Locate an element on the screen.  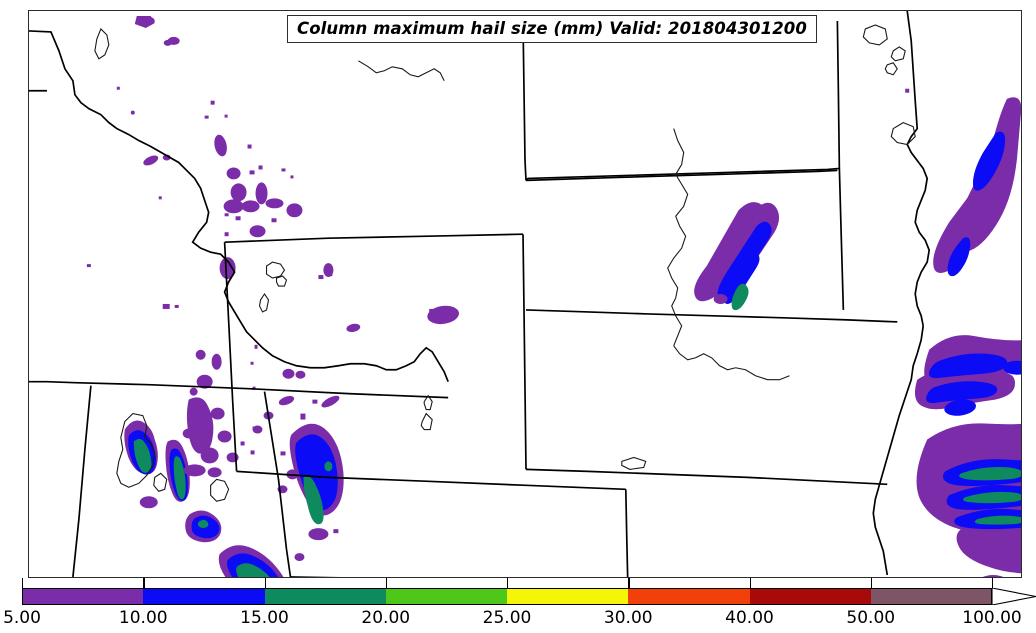
hail-cells-idaho-montana is located at coordinates (209, 162).